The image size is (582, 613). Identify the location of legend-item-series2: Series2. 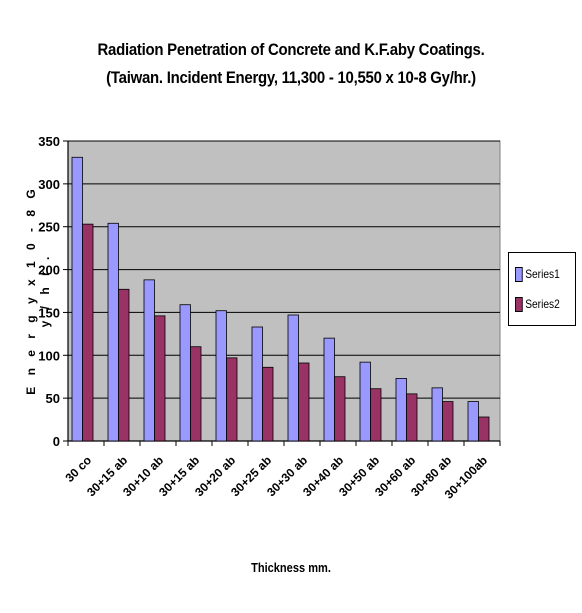
(537, 305).